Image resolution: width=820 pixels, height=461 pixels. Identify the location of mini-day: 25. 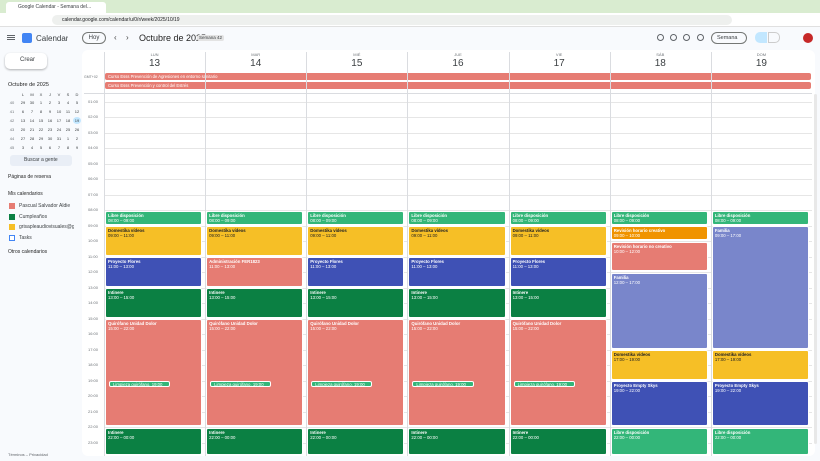
(68, 129).